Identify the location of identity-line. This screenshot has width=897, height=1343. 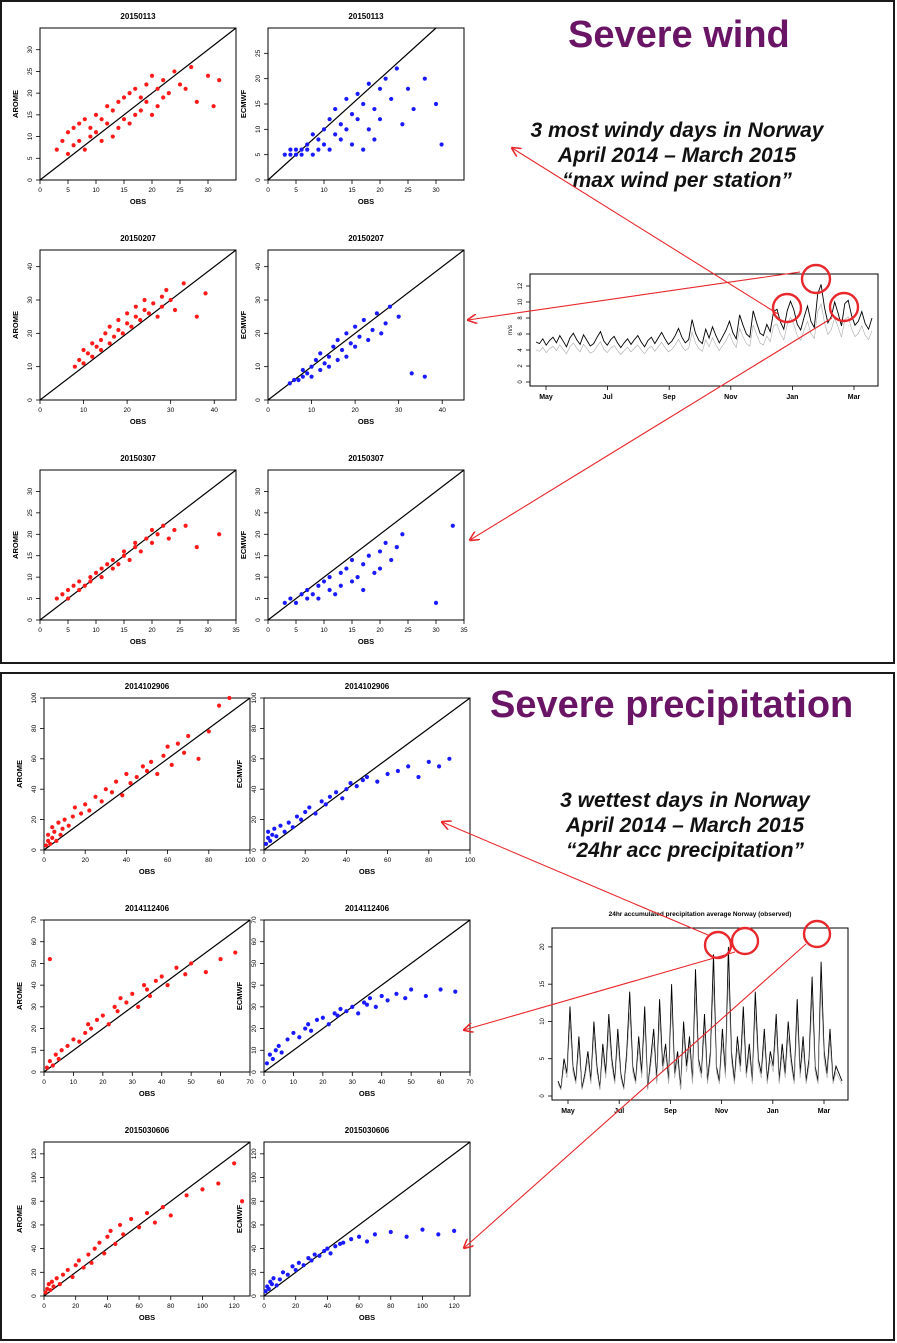
(138, 104).